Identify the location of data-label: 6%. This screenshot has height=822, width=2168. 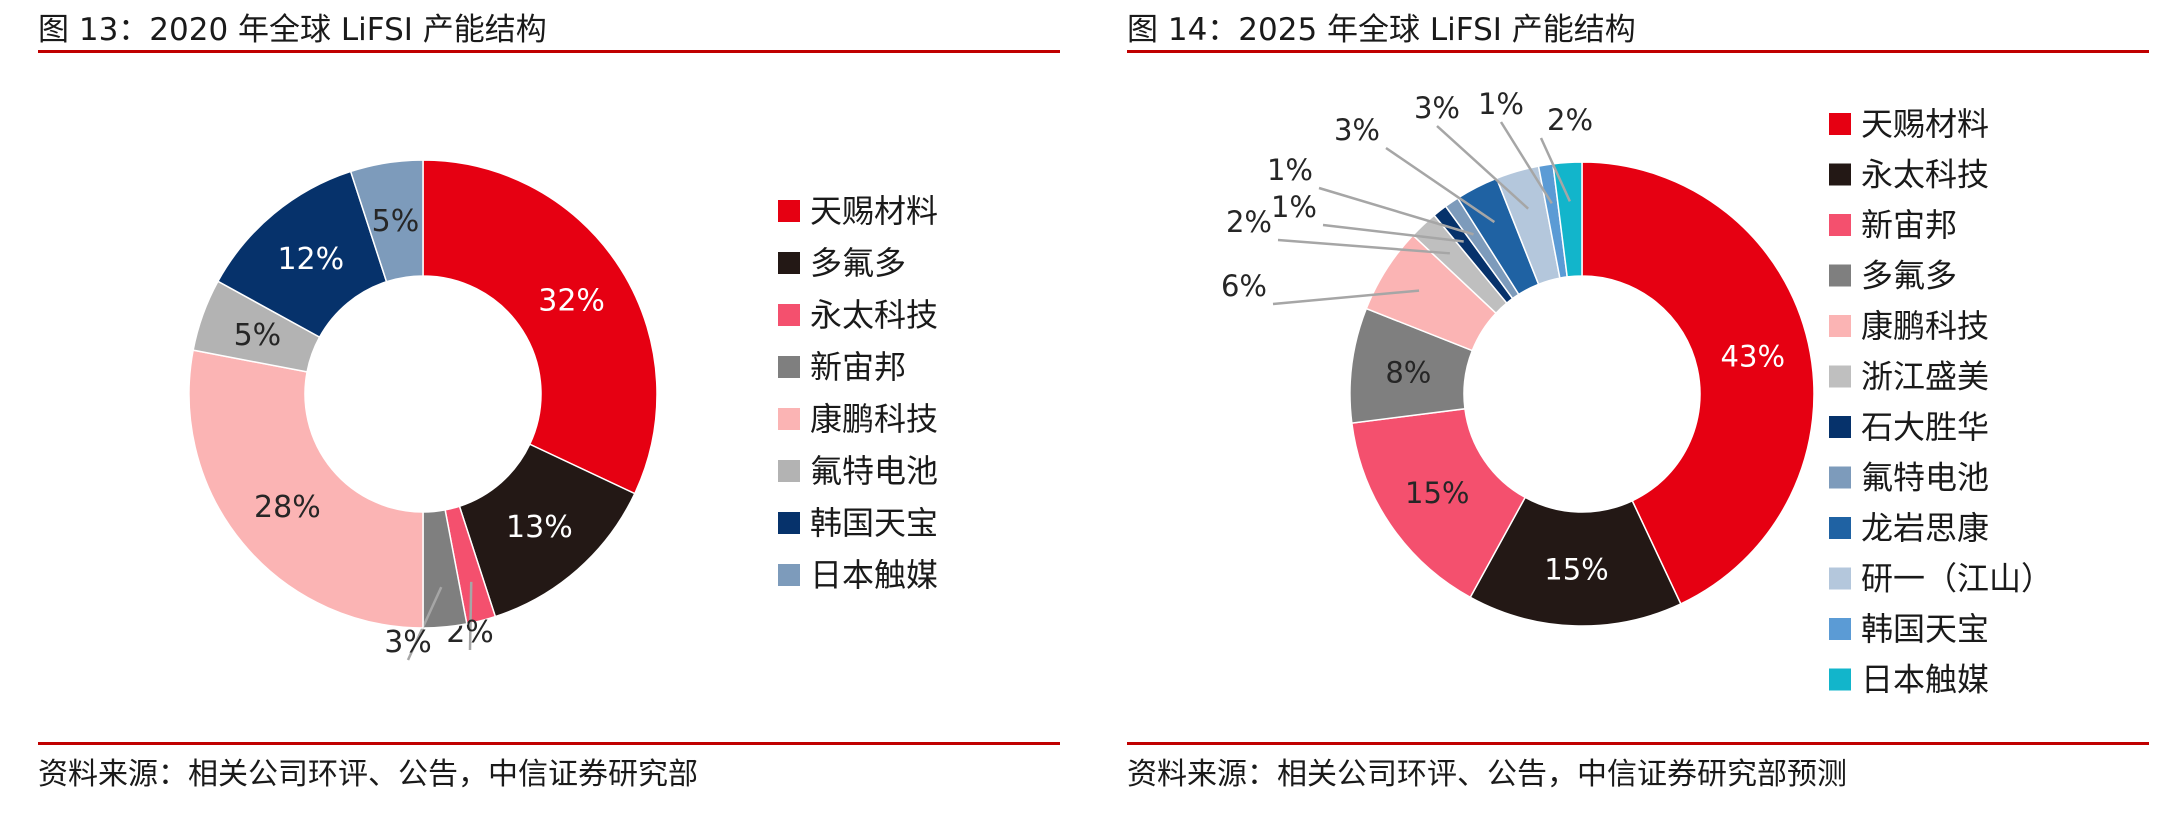
(1244, 286).